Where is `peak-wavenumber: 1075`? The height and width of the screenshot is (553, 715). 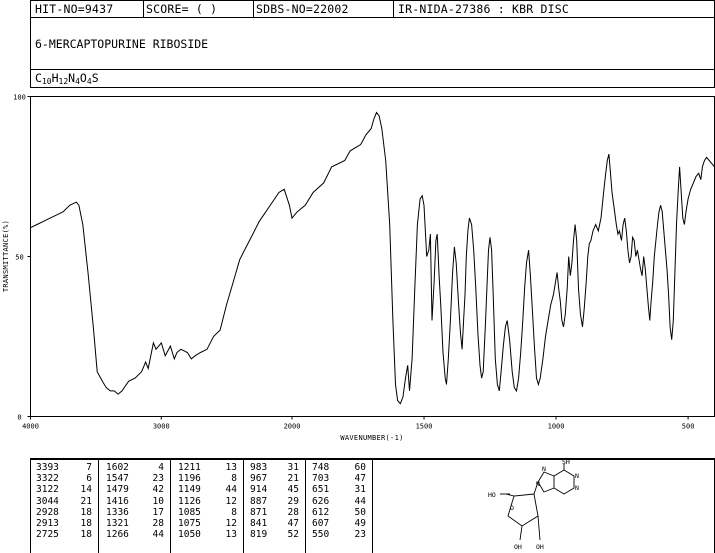
peak-wavenumber: 1075 is located at coordinates (189, 524).